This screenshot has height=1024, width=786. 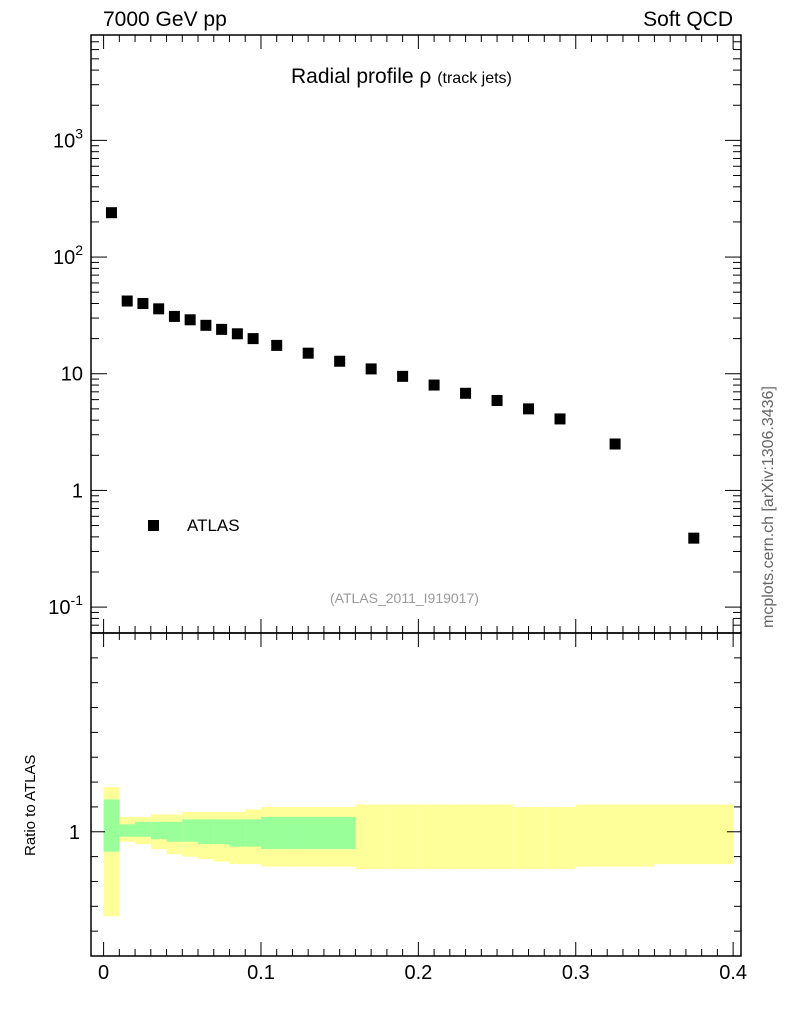 I want to click on y-tick-label: 10², so click(x=68, y=255).